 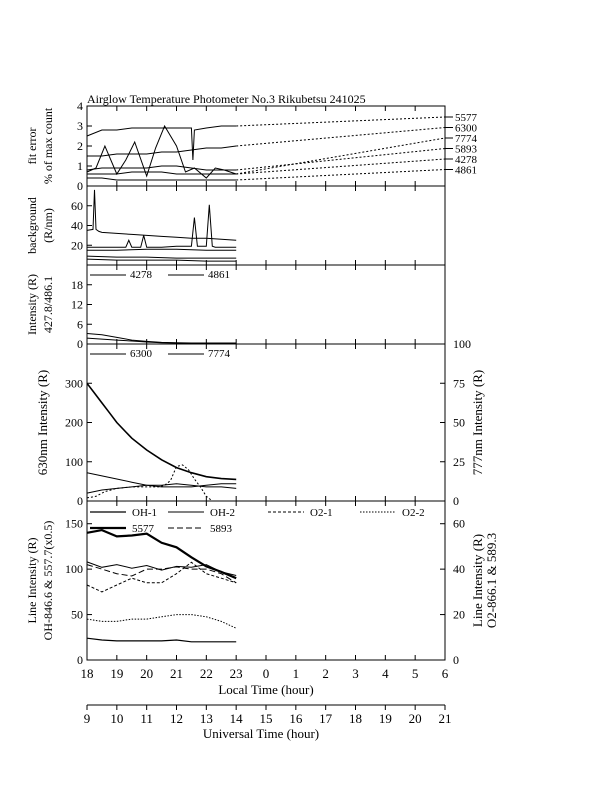 I want to click on panel-background: 20 40 60 background (R/nm), so click(x=235, y=225).